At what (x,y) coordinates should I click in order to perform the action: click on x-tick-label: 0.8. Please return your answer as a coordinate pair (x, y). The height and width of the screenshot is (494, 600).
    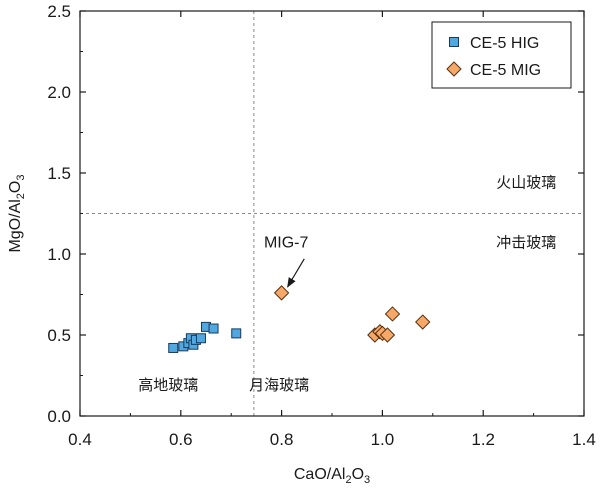
    Looking at the image, I should click on (282, 439).